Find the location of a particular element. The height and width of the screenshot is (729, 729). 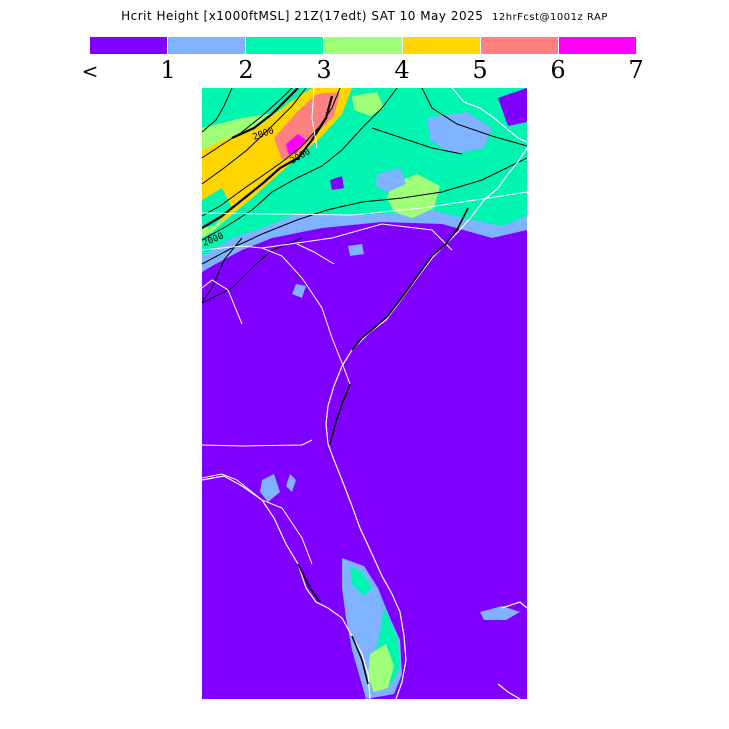

legend-tick-label: 4 is located at coordinates (402, 70).